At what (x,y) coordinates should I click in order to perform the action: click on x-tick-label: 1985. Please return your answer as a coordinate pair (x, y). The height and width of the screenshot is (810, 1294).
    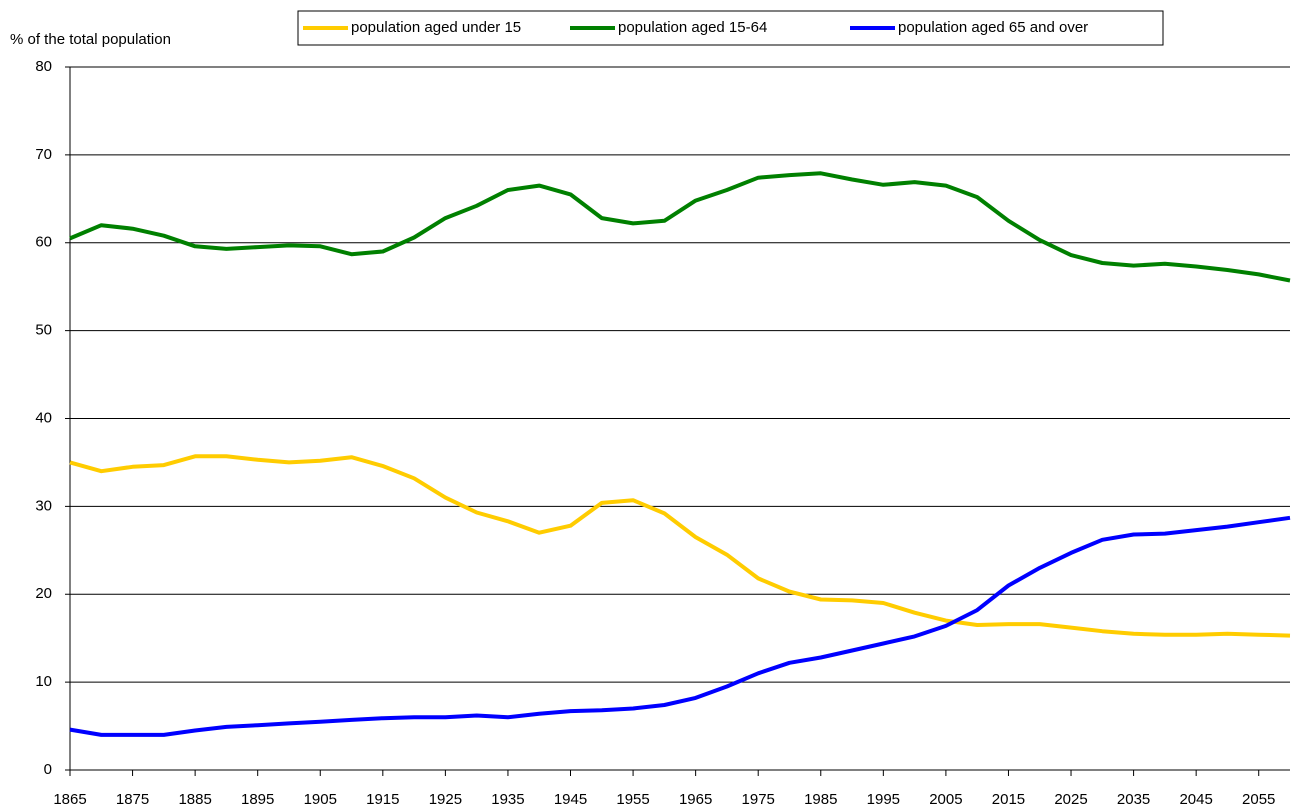
    Looking at the image, I should click on (820, 799).